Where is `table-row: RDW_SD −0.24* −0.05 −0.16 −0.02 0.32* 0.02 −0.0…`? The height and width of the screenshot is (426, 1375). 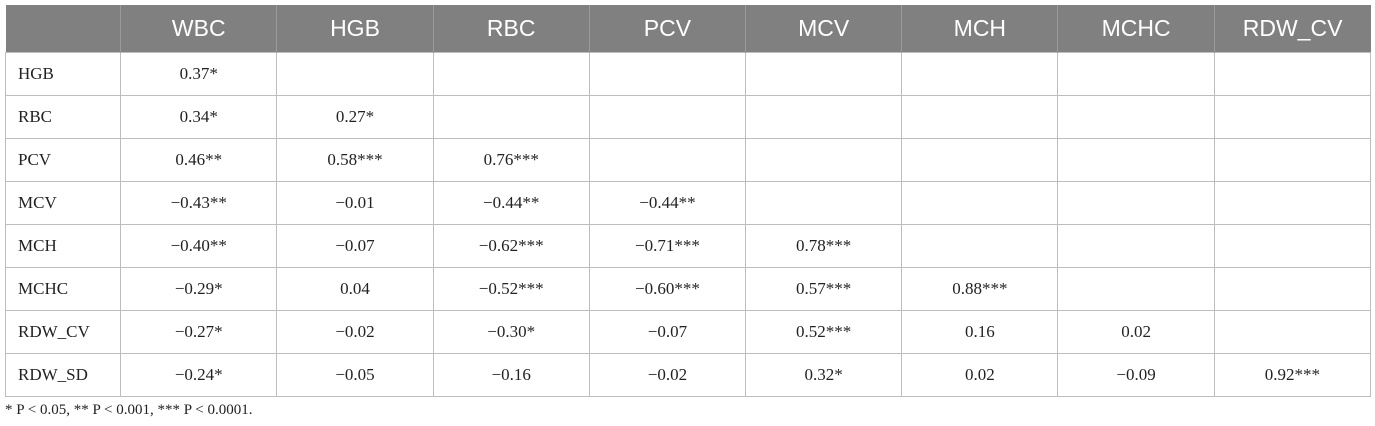 table-row: RDW_SD −0.24* −0.05 −0.16 −0.02 0.32* 0.02 −0.0… is located at coordinates (688, 375).